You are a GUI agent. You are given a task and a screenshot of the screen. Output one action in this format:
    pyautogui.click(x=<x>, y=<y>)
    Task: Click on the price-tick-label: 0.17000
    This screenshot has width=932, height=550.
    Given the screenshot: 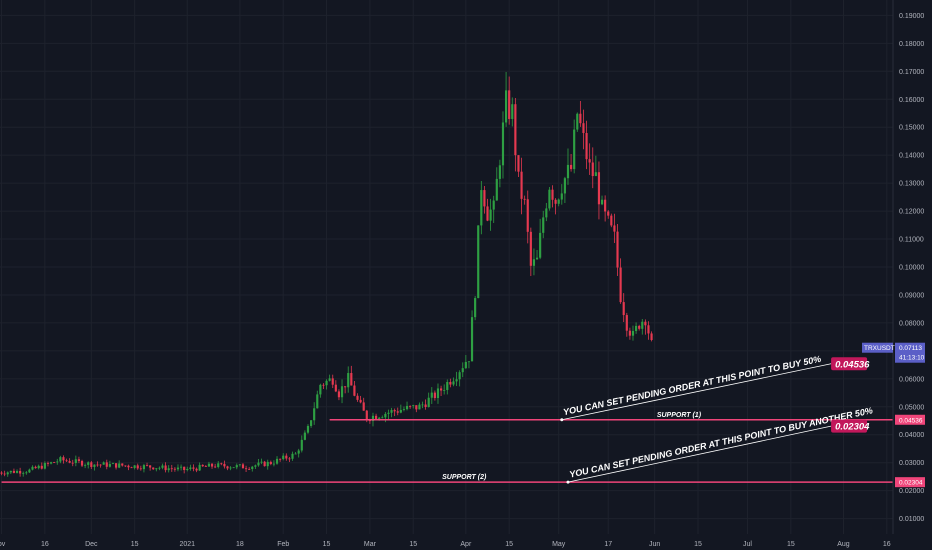 What is the action you would take?
    pyautogui.click(x=911, y=72)
    